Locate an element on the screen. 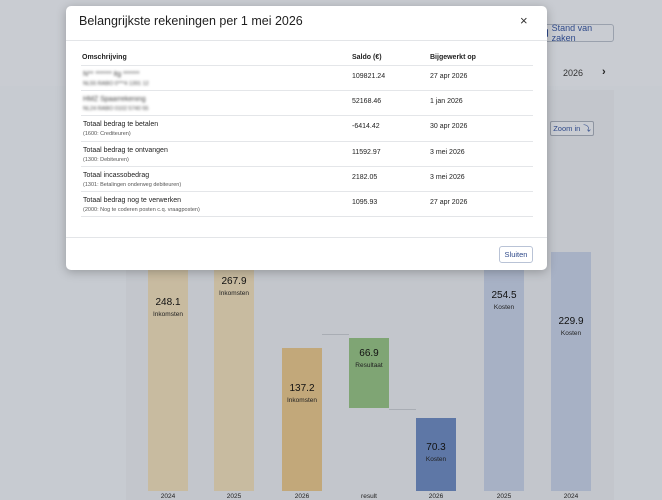  account-name: Totaal bedrag te ontvangen is located at coordinates (125, 150).